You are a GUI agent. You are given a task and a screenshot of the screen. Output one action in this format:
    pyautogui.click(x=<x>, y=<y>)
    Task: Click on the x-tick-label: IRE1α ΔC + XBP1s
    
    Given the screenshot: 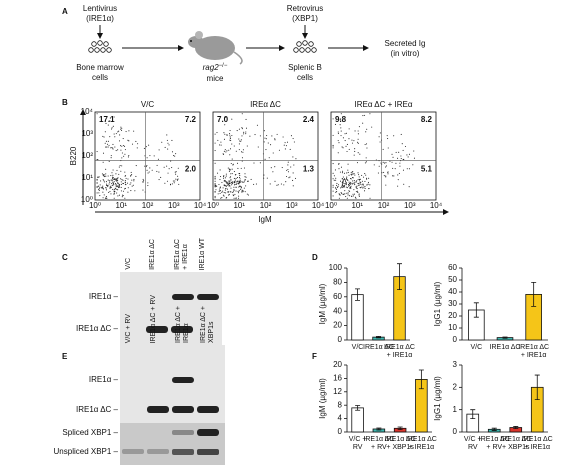 What is the action you would take?
    pyautogui.click(x=400, y=443)
    